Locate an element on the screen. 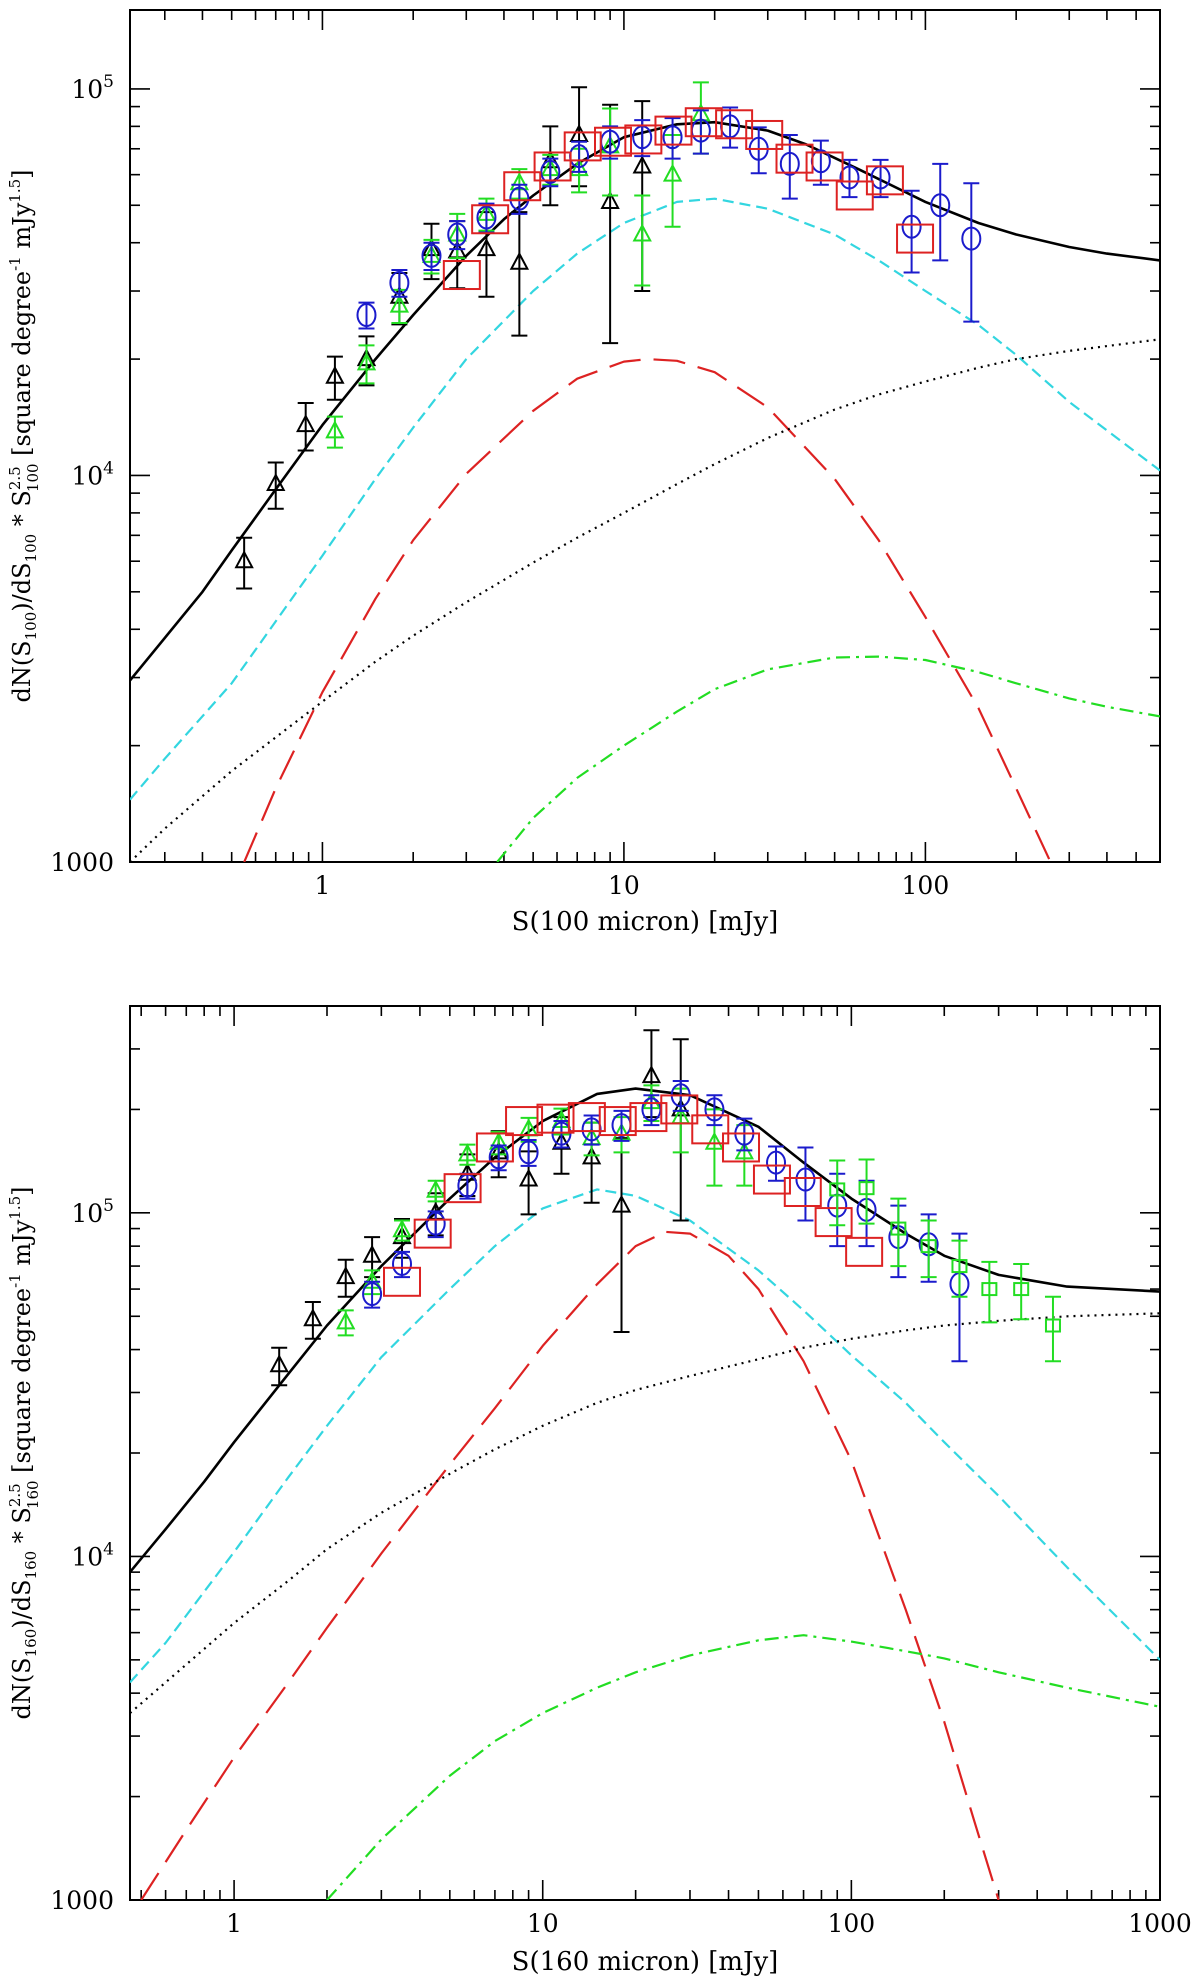 The height and width of the screenshot is (1980, 1200). x-tick-label: 1 is located at coordinates (322, 885).